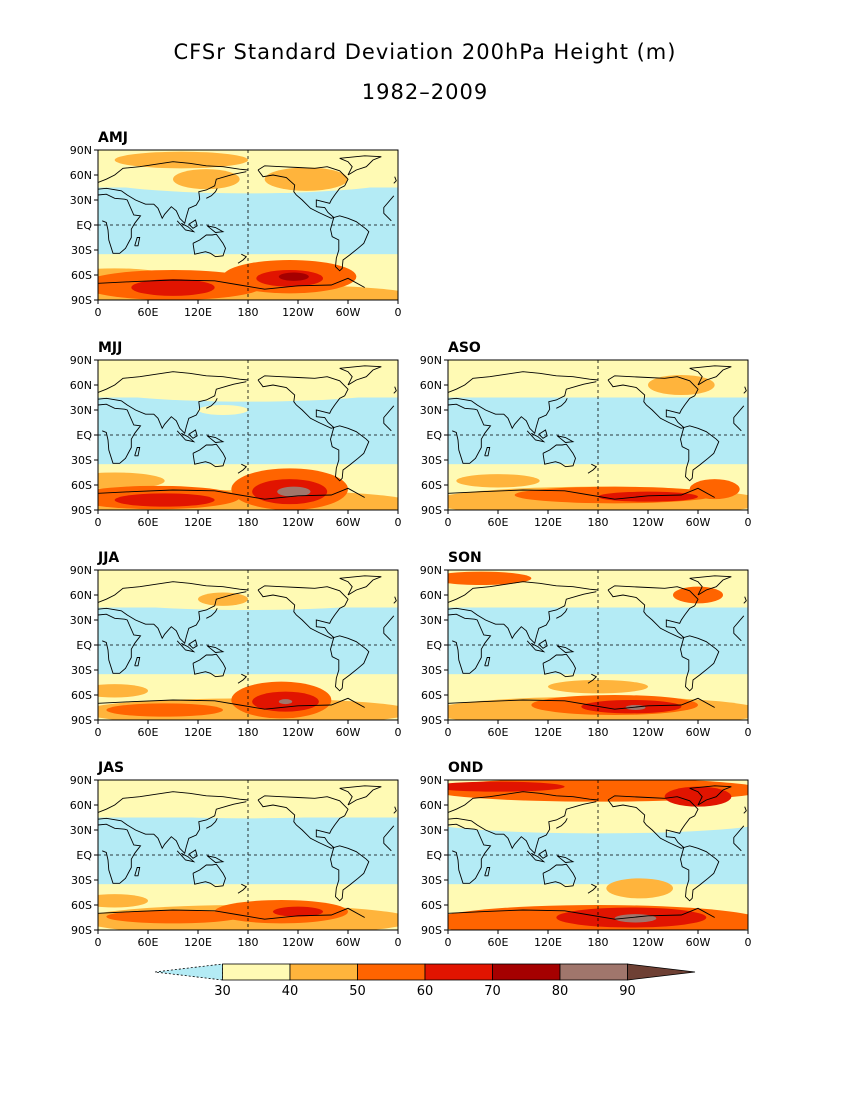 The height and width of the screenshot is (1100, 850). I want to click on panel-title: ASO, so click(464, 348).